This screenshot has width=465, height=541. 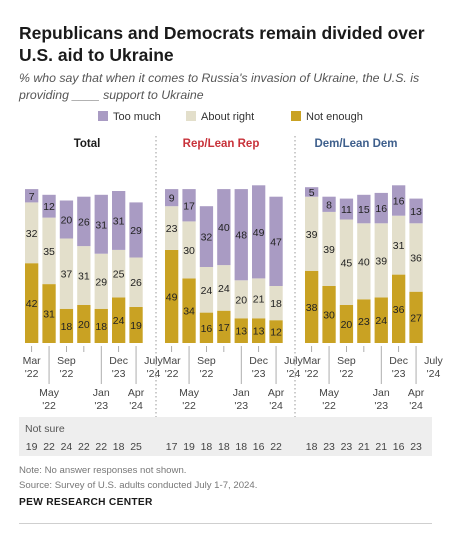 I want to click on x-tick-label: Dec, so click(x=398, y=361).